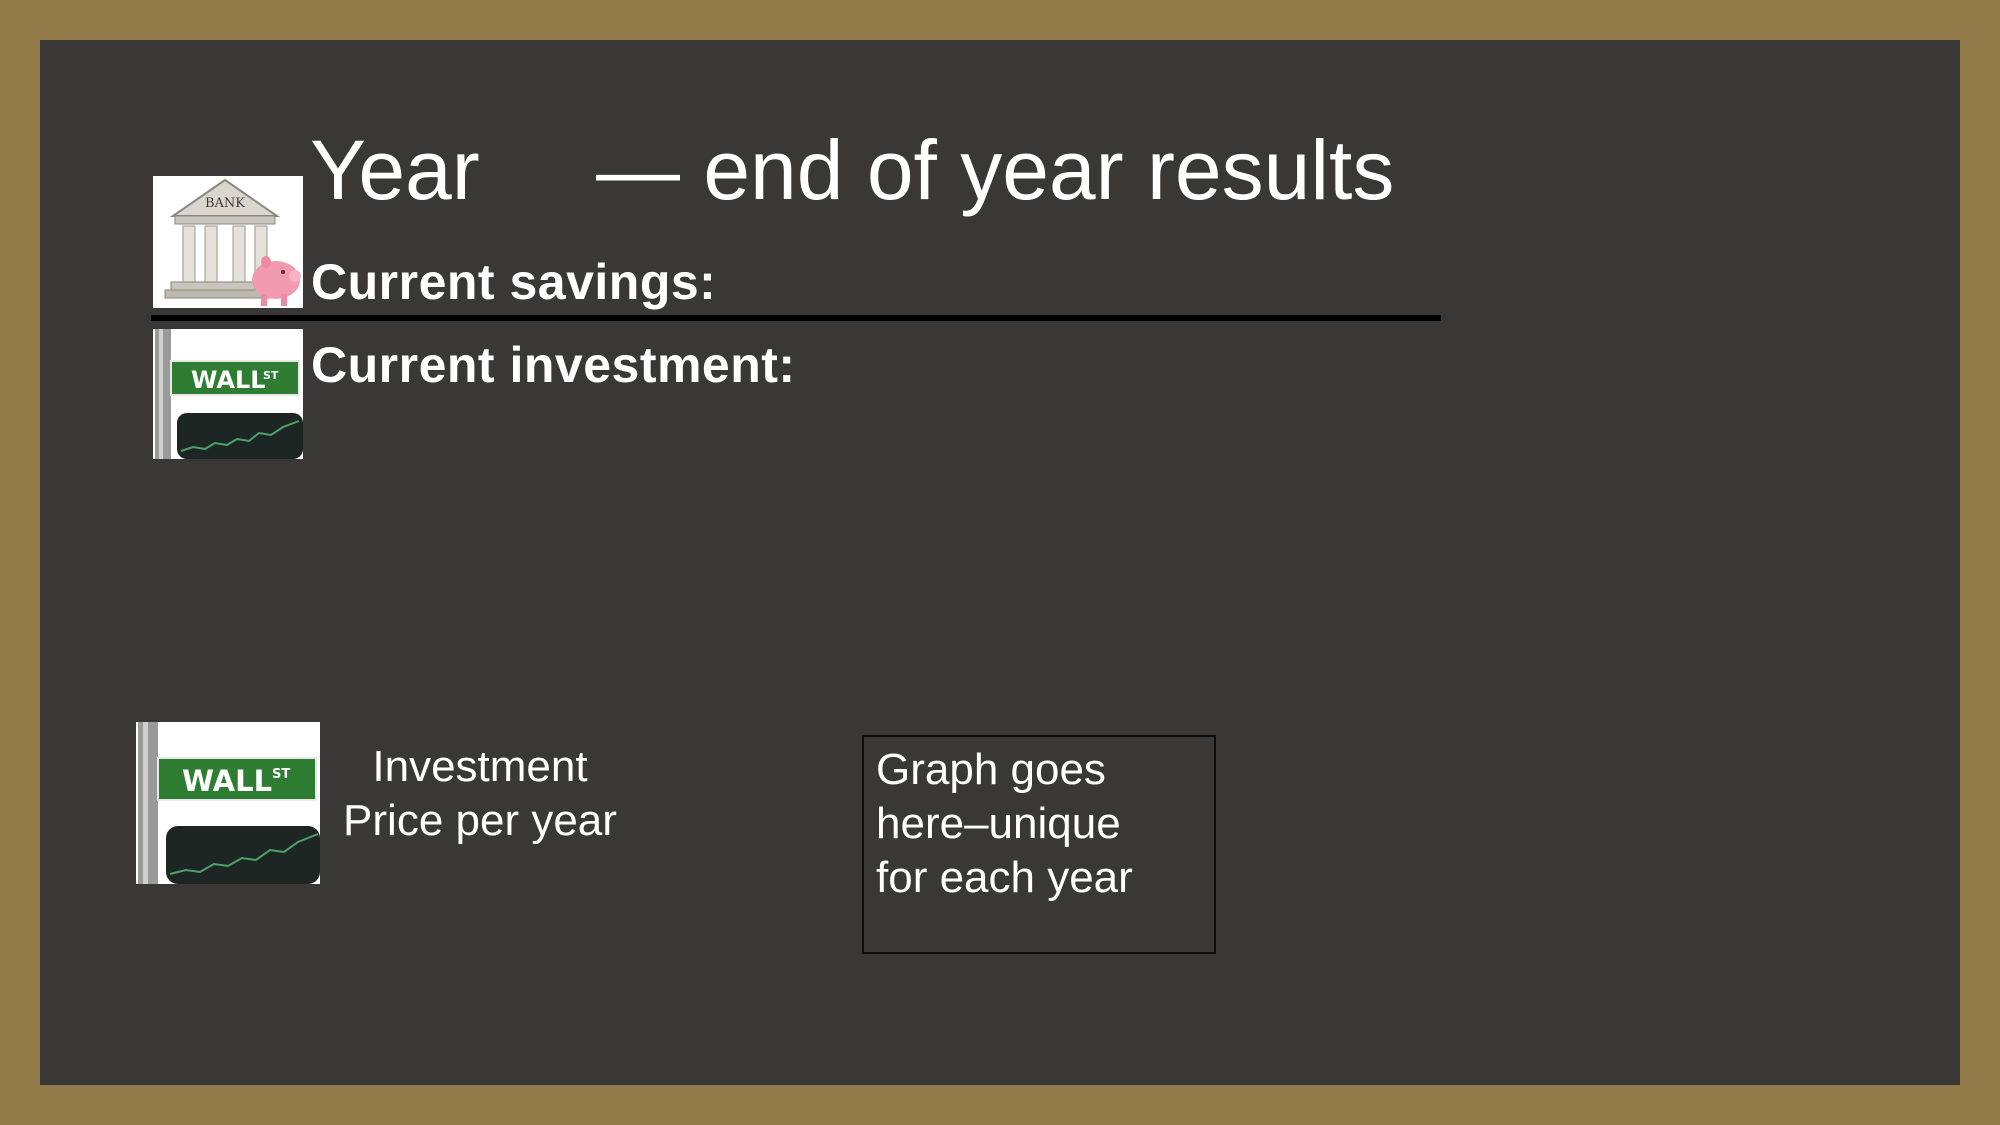 This screenshot has width=2000, height=1125. What do you see at coordinates (227, 781) in the screenshot?
I see `wall-sign-text-large: WALL` at bounding box center [227, 781].